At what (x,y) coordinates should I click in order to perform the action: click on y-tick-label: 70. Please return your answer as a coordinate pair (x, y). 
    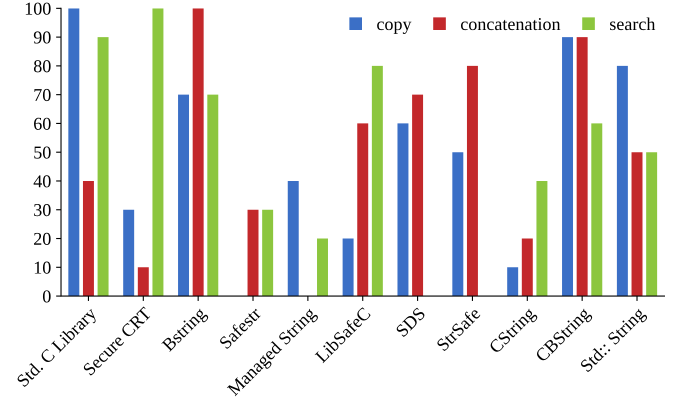
    Looking at the image, I should click on (42, 95).